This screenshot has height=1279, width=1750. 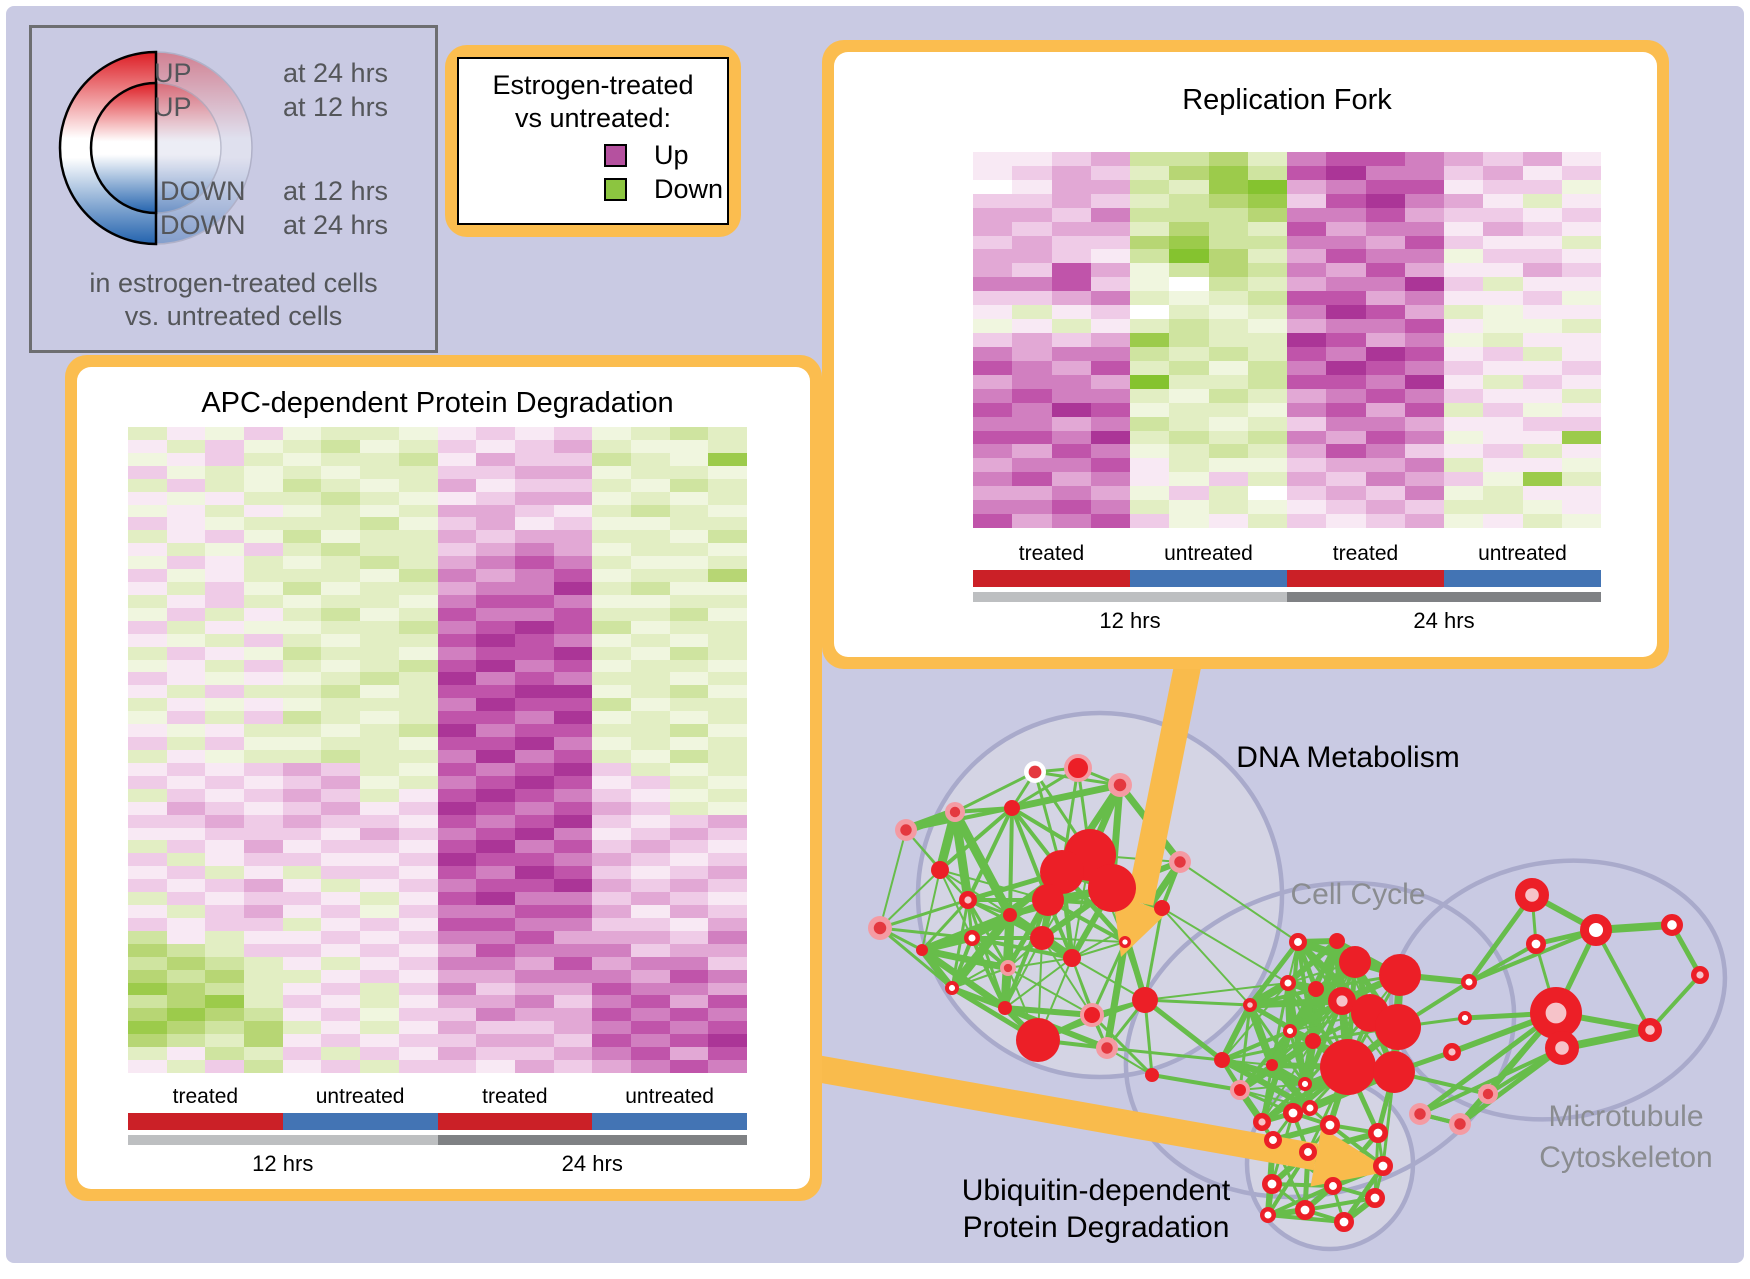 What do you see at coordinates (593, 141) in the screenshot?
I see `estrogen-legend-box: Estrogen-treated vs untreated: Up Down` at bounding box center [593, 141].